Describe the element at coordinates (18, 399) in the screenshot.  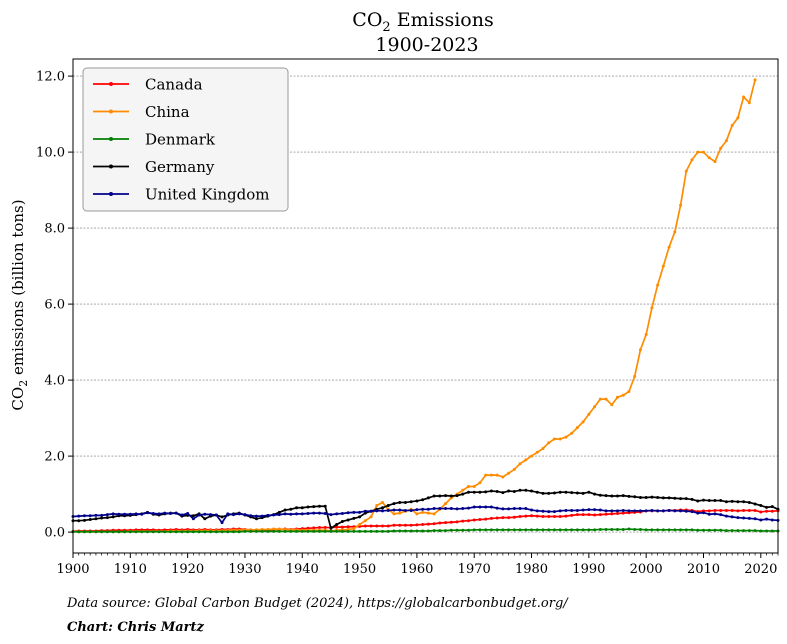
I see `y-axis-label-main: CO` at that location.